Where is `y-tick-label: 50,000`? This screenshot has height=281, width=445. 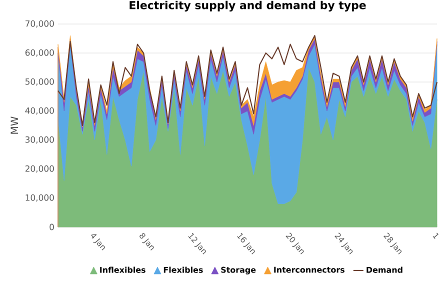 y-tick-label: 50,000 is located at coordinates (40, 82).